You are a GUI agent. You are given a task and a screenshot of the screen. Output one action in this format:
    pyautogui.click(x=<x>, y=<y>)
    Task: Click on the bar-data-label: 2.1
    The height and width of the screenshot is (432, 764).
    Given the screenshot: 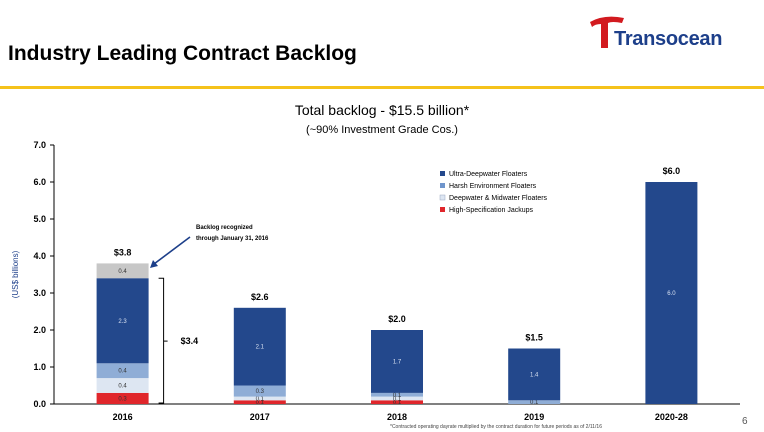 What is the action you would take?
    pyautogui.click(x=260, y=348)
    